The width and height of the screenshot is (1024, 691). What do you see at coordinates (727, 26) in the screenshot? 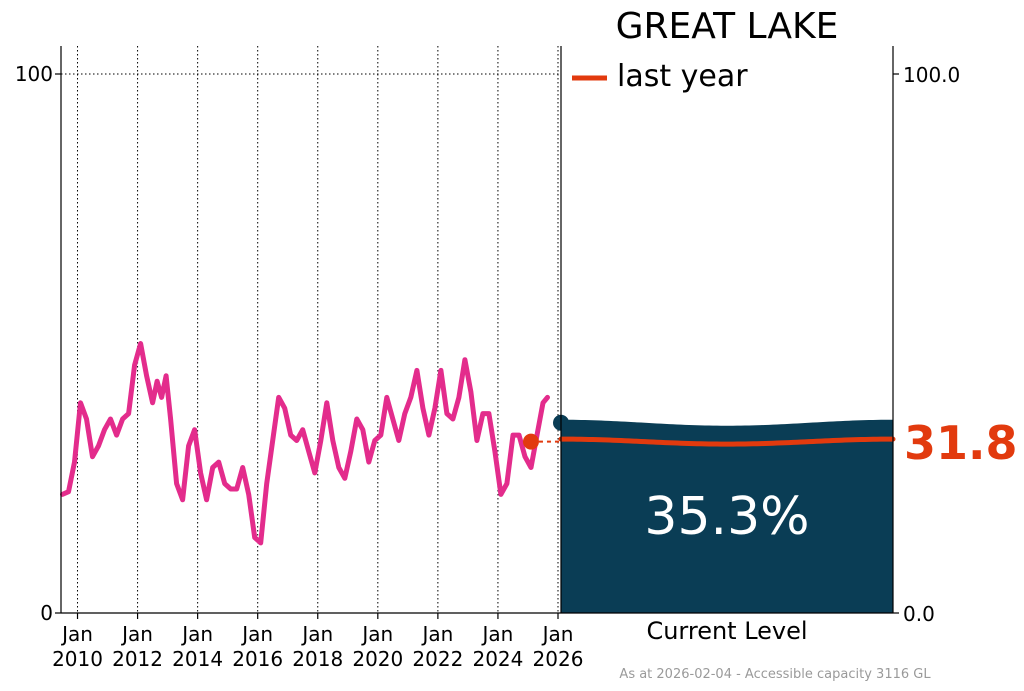
I see `chart-title: GREAT LAKE` at bounding box center [727, 26].